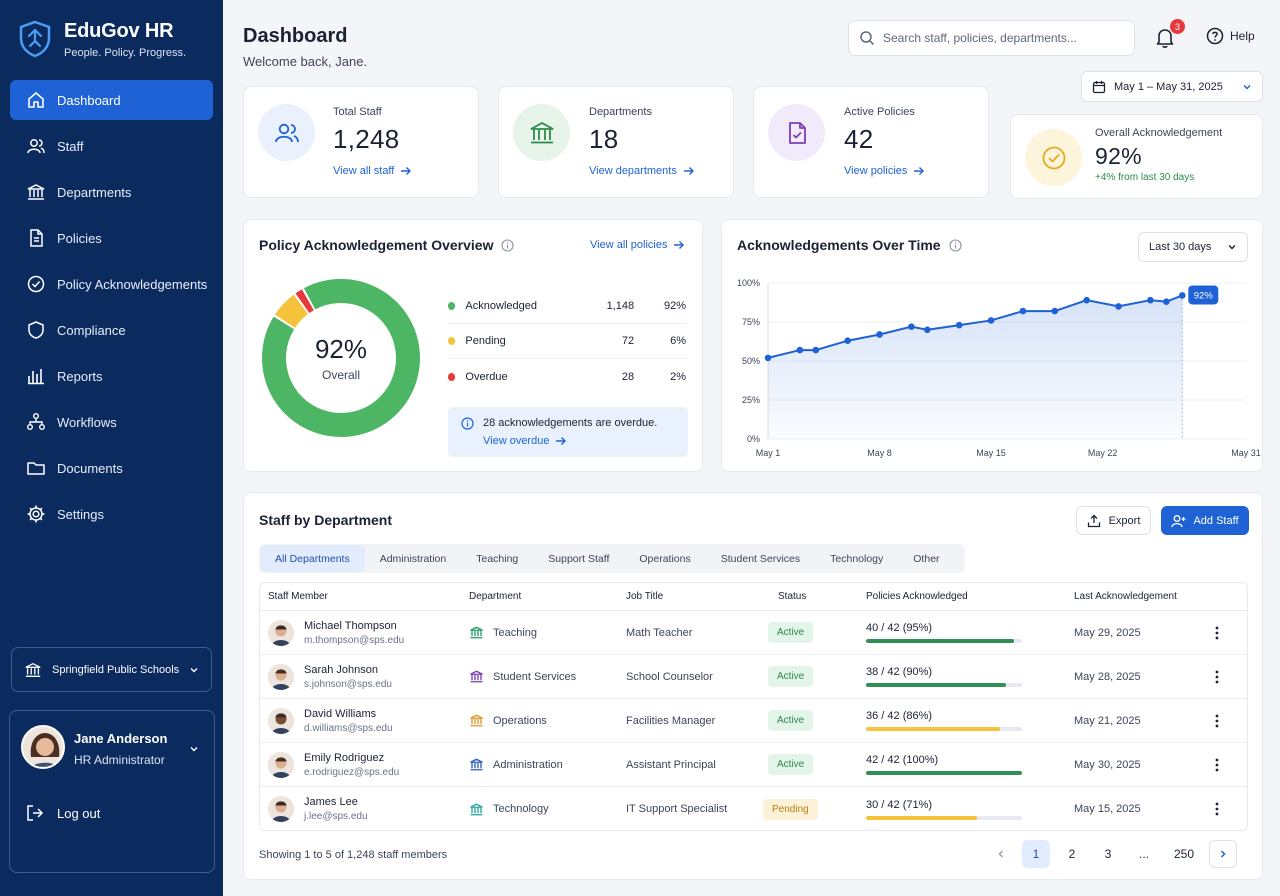 Image resolution: width=1280 pixels, height=896 pixels. I want to click on date-range-picker: May 1 – May 31, 2025, so click(1172, 86).